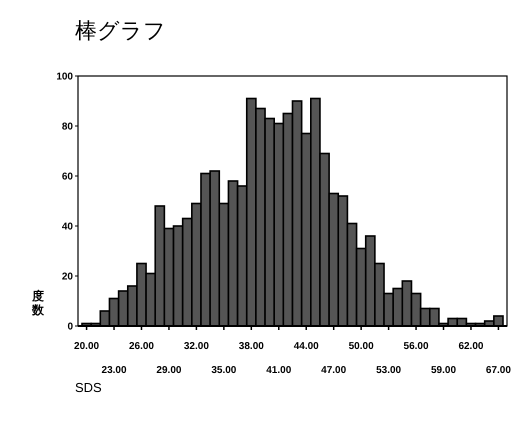  I want to click on x-tick-label: 38.00, so click(251, 346).